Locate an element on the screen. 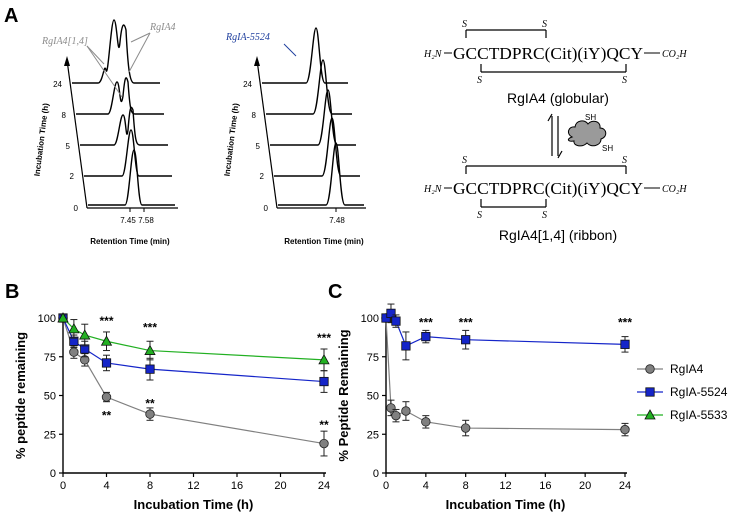 The image size is (750, 515). legend-label: RgIA-5524 is located at coordinates (699, 392).